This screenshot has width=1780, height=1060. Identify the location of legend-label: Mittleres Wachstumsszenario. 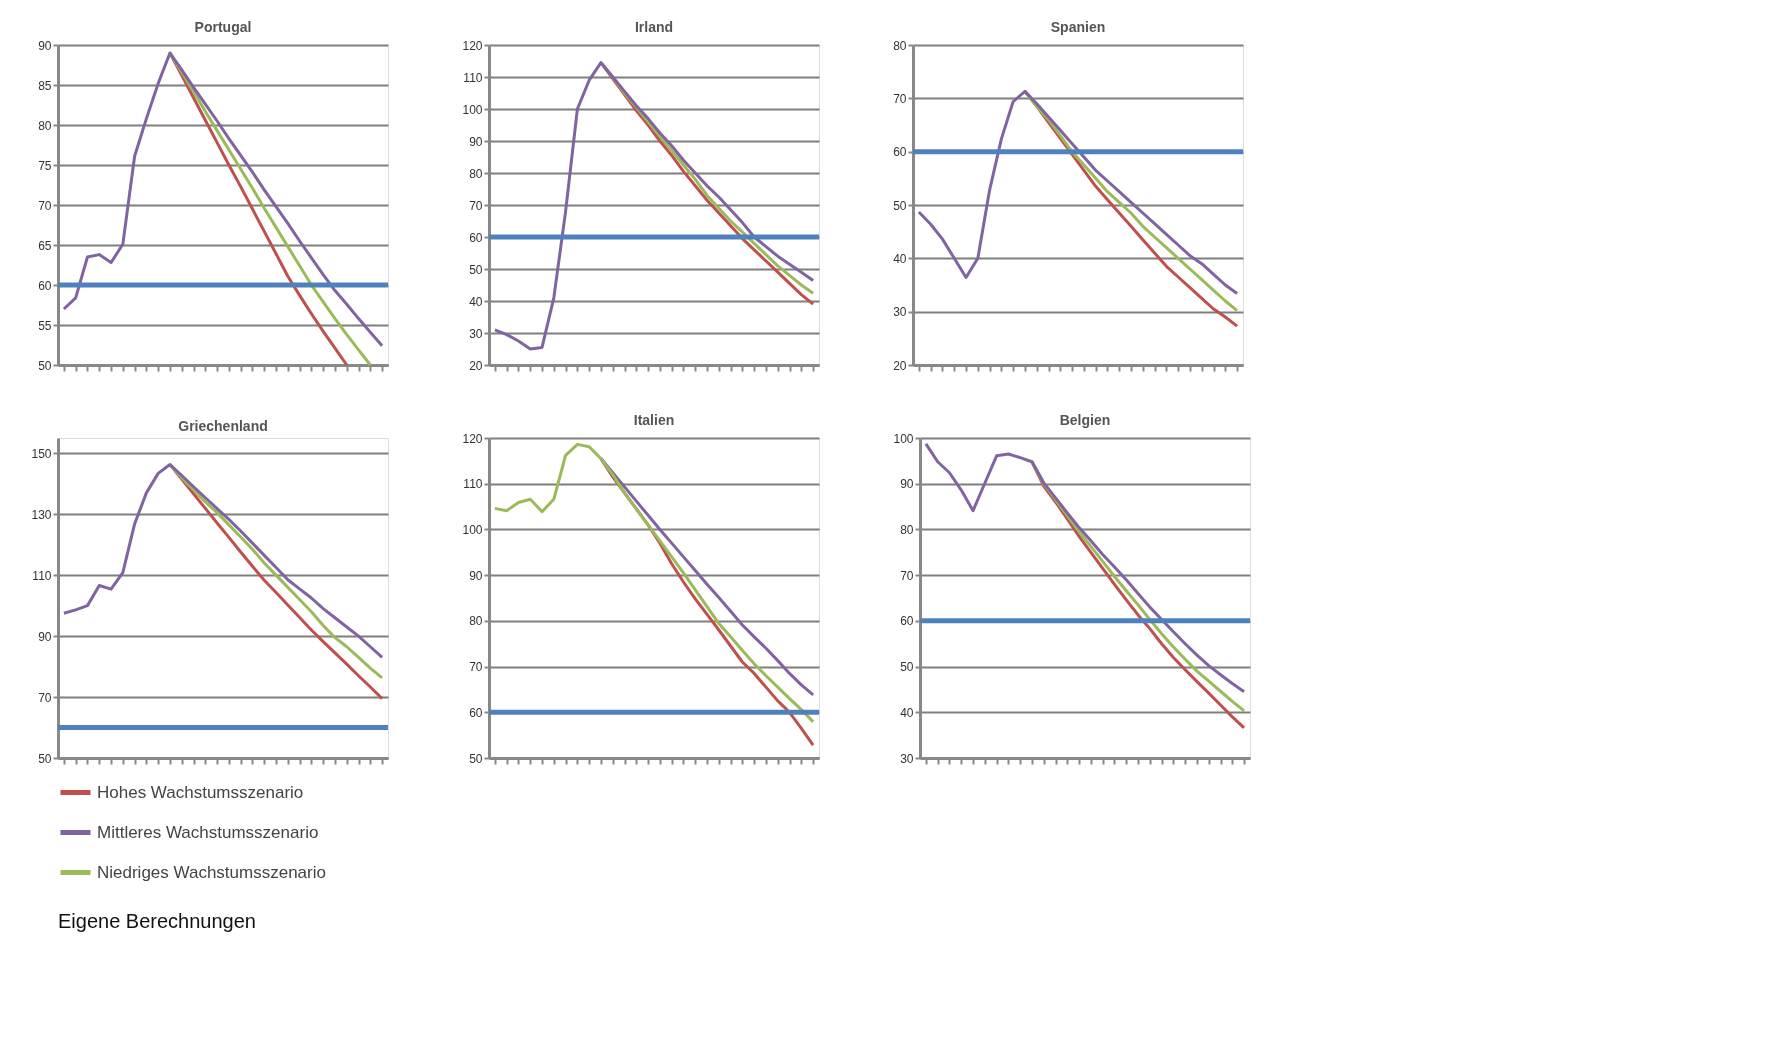
(208, 832).